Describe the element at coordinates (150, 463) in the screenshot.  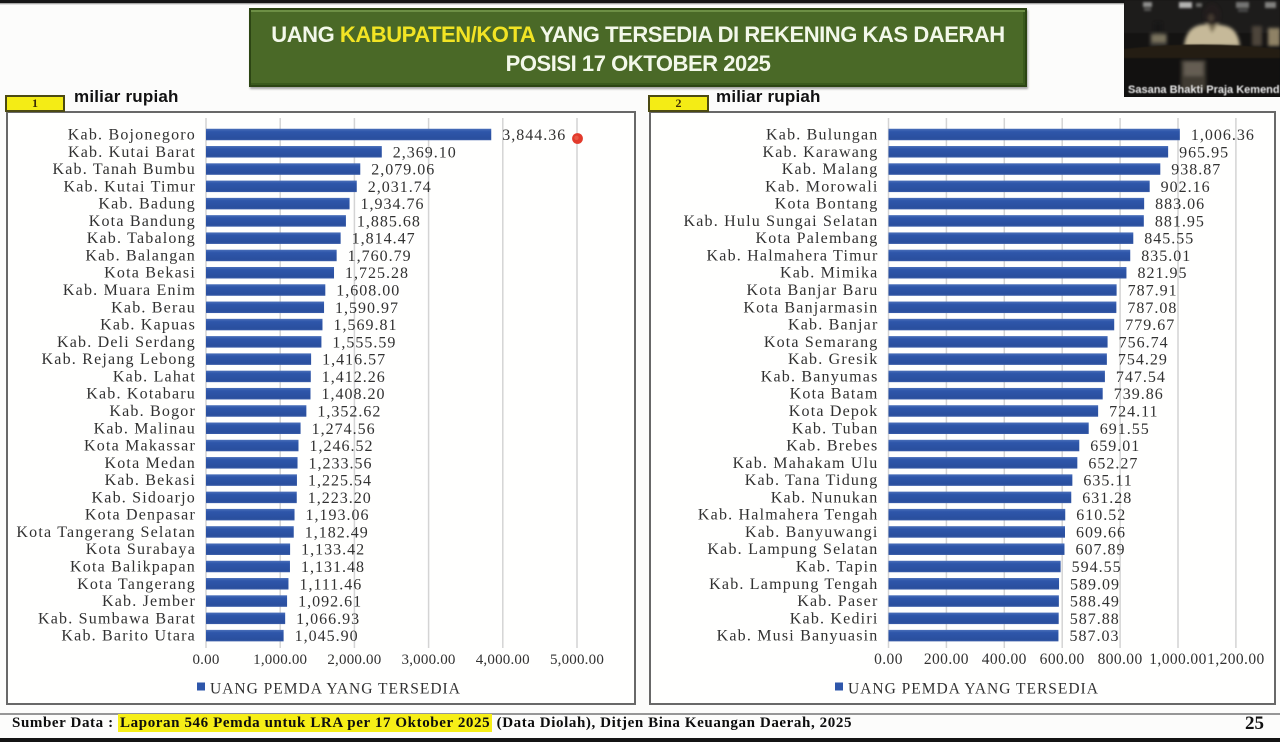
I see `svg-text: Kota Medan` at that location.